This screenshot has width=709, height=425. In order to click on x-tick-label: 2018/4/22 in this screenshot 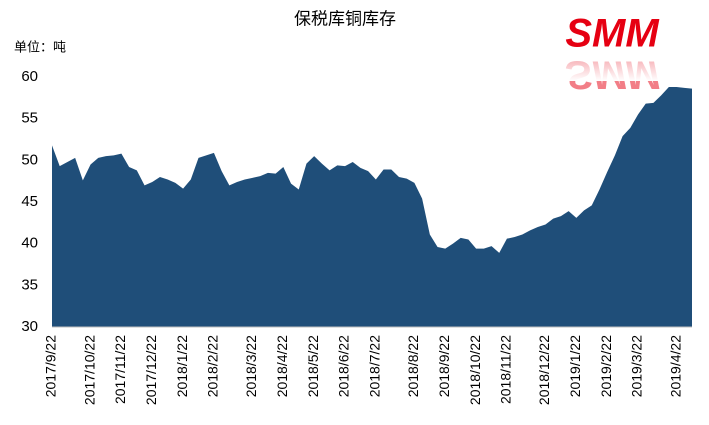, I will do `click(282, 366)`.